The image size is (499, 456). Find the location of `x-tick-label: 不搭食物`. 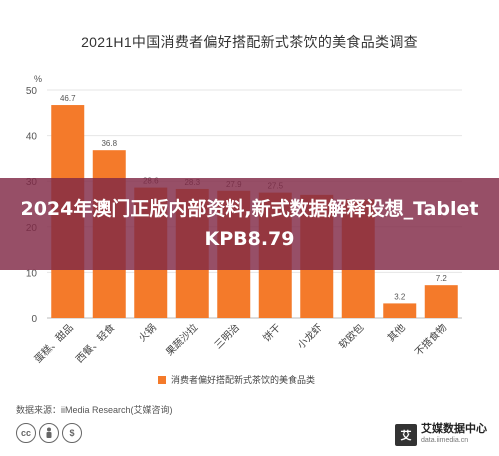

x-tick-label: 不搭食物 is located at coordinates (430, 339).